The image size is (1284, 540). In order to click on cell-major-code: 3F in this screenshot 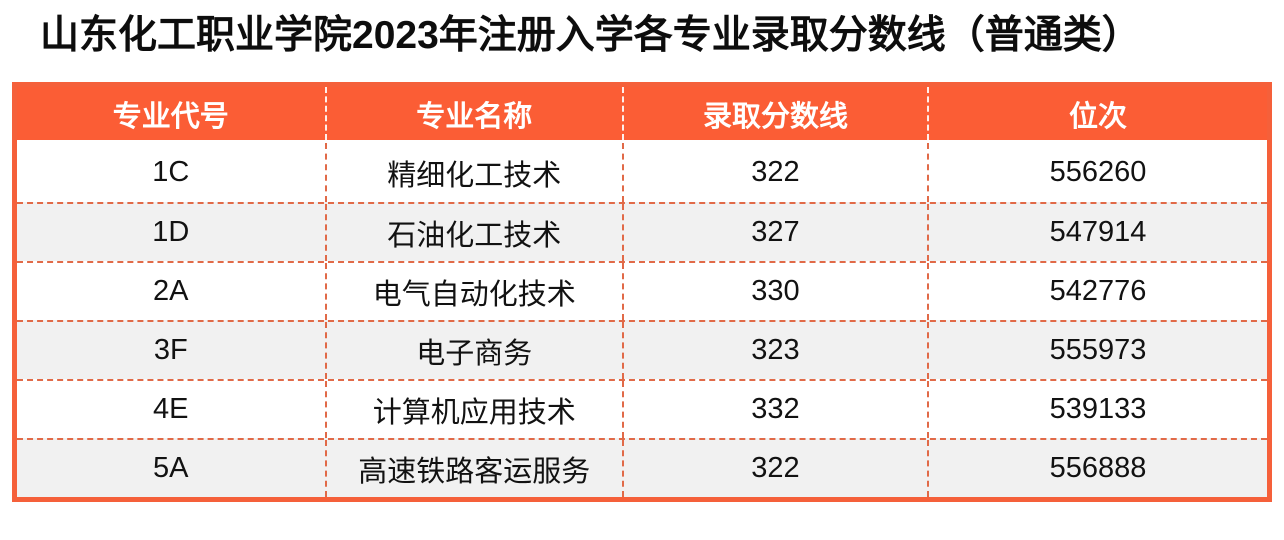, I will do `click(170, 350)`.